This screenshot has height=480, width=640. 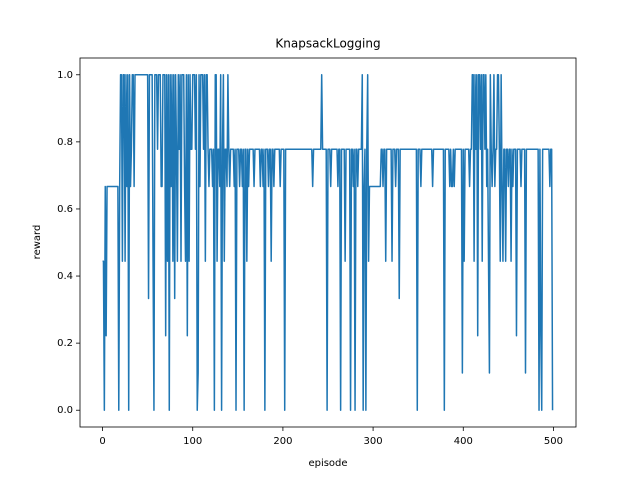 I want to click on x-tick-label: 0, so click(x=102, y=441).